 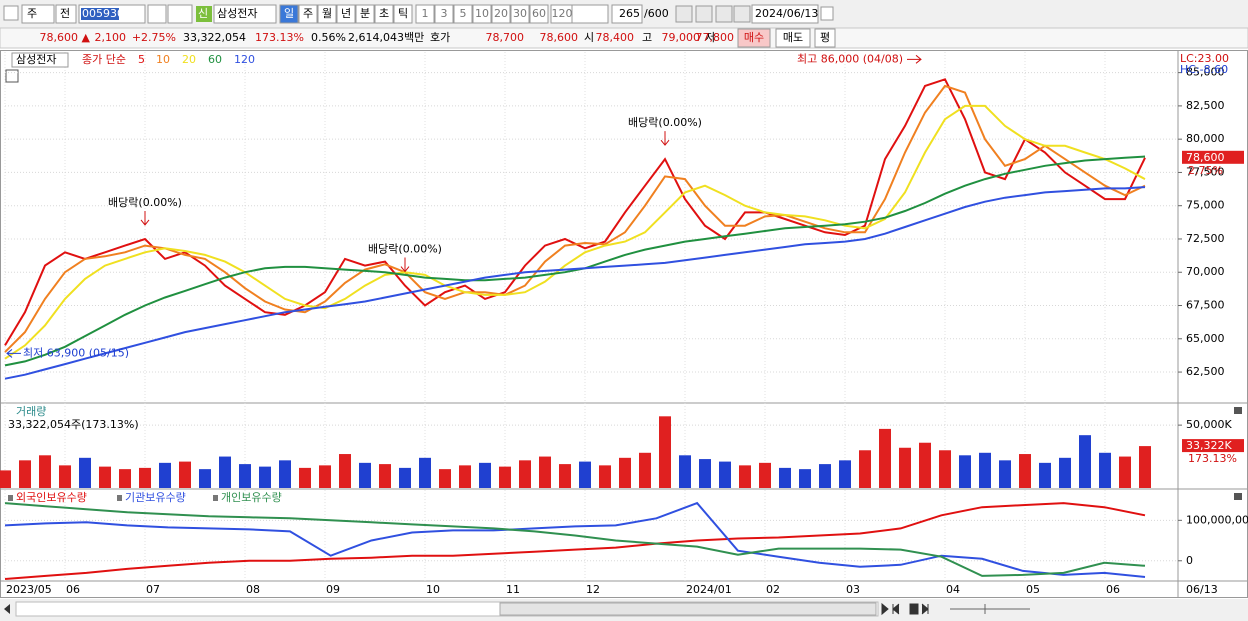 What do you see at coordinates (163, 59) in the screenshot?
I see `legend-entry: 10` at bounding box center [163, 59].